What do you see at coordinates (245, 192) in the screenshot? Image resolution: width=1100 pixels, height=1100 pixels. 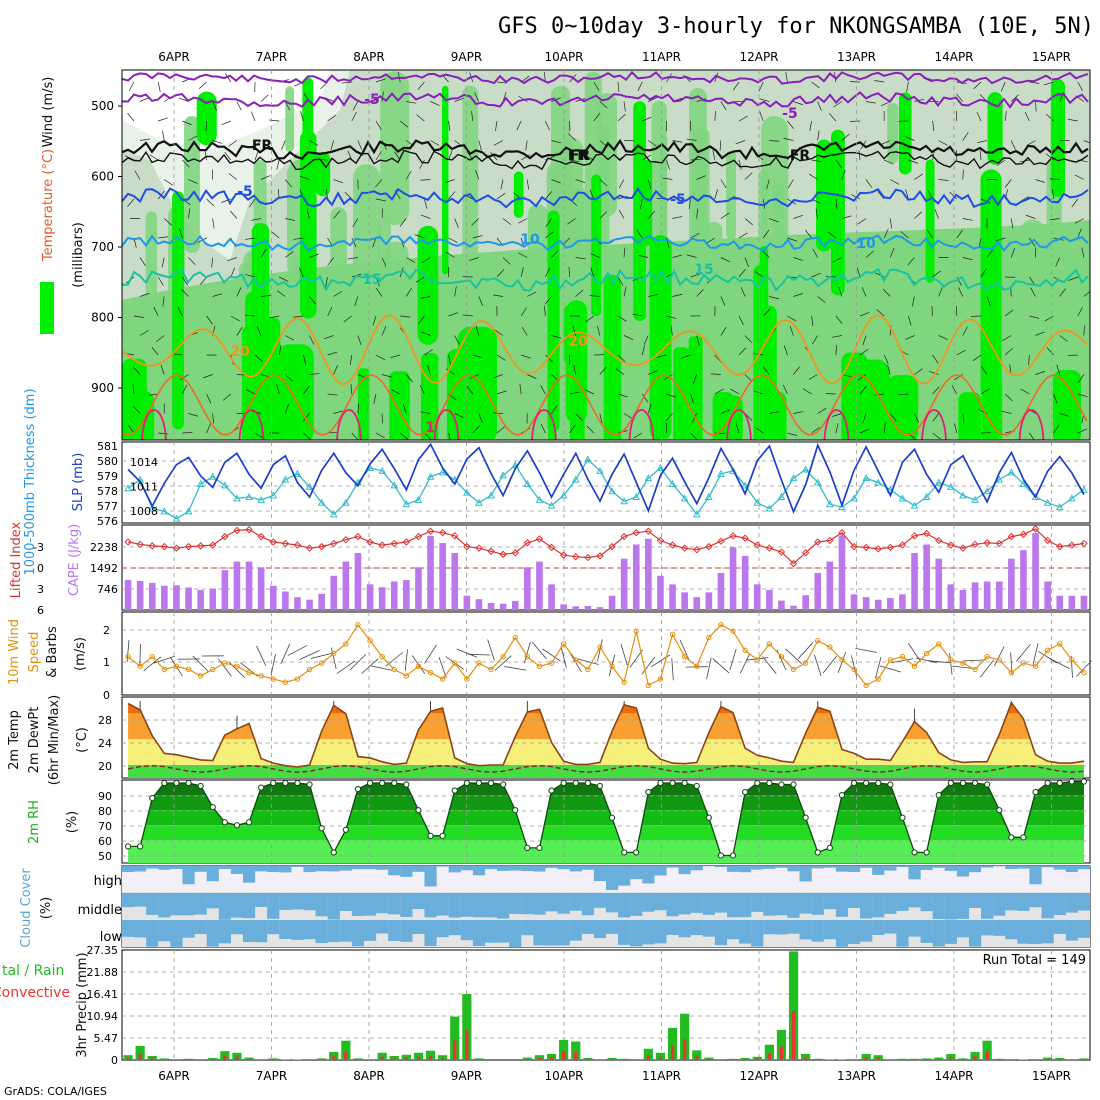 I see `contour-label: -5` at bounding box center [245, 192].